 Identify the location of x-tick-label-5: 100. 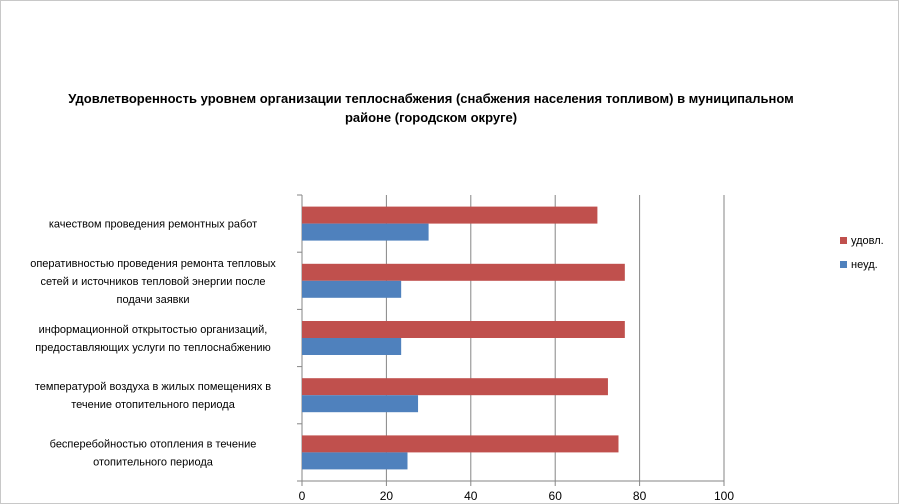
(724, 496).